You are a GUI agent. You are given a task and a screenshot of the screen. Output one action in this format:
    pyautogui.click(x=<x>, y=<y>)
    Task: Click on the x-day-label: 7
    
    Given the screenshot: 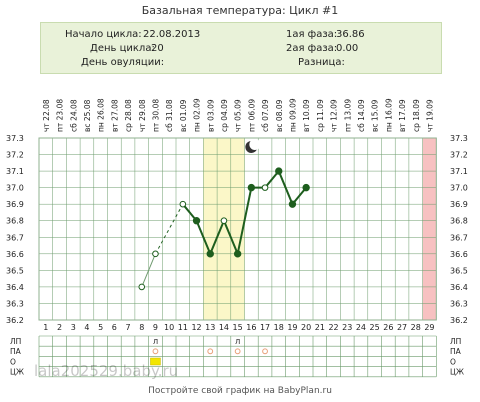 What is the action you would take?
    pyautogui.click(x=128, y=327)
    